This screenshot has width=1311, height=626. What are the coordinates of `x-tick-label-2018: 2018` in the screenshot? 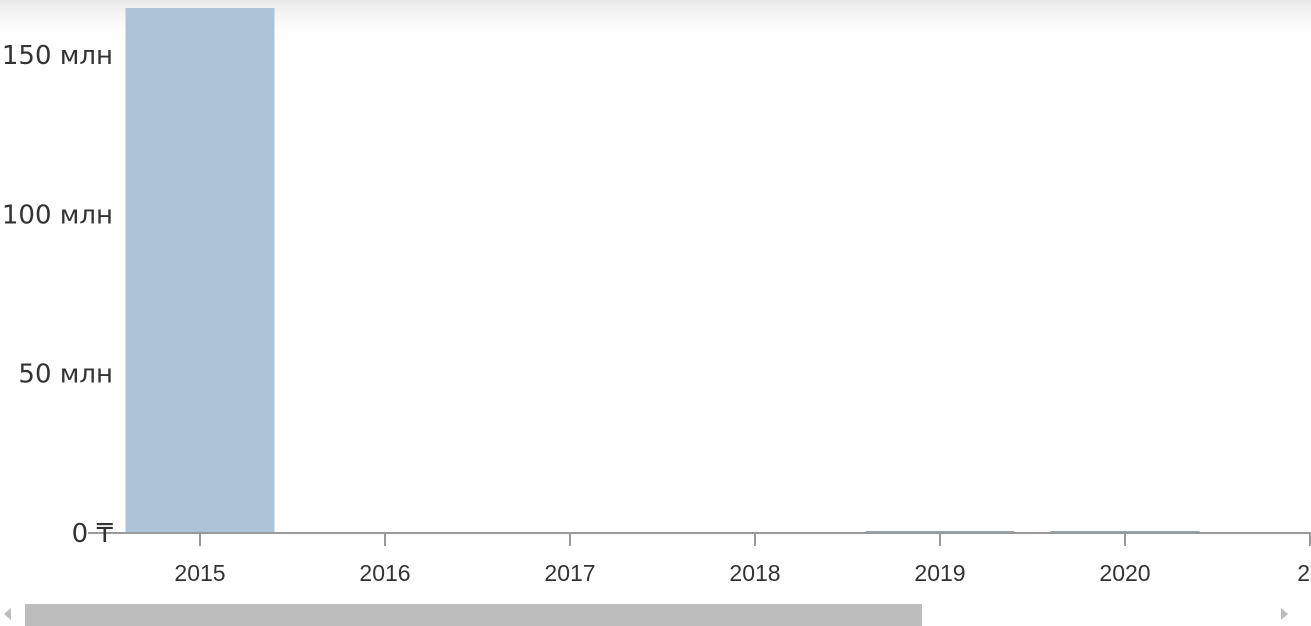 It's located at (754, 573).